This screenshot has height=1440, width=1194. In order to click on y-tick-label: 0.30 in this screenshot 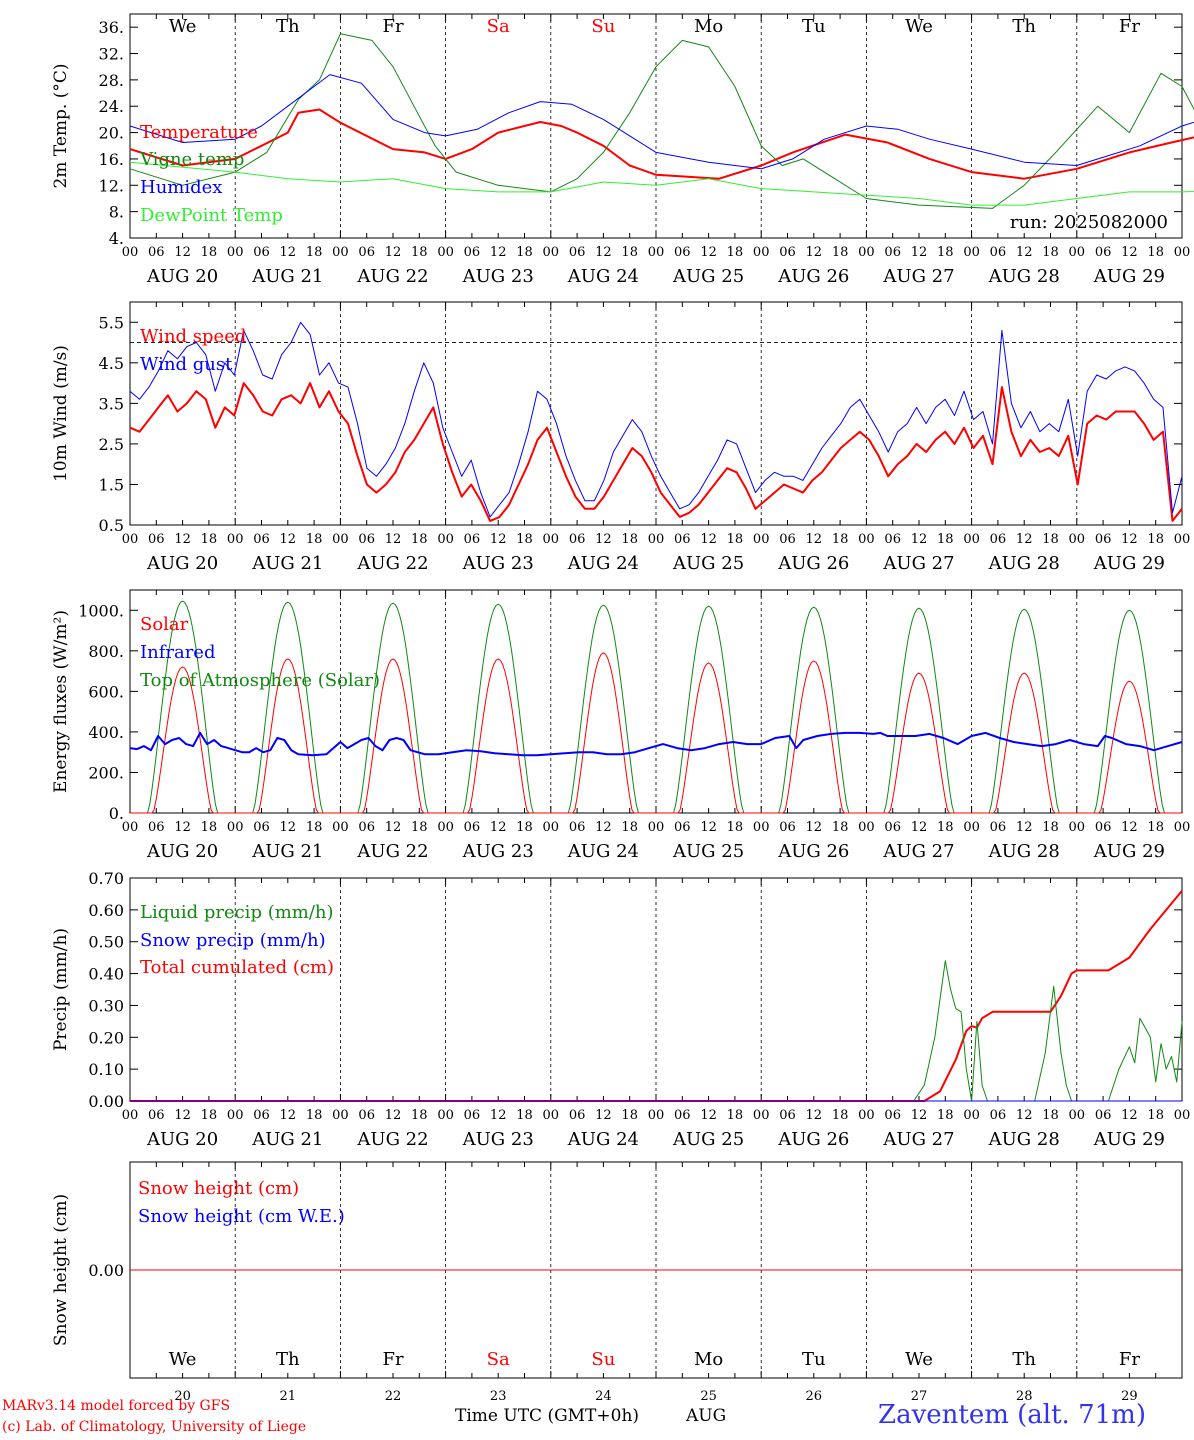, I will do `click(106, 1005)`.